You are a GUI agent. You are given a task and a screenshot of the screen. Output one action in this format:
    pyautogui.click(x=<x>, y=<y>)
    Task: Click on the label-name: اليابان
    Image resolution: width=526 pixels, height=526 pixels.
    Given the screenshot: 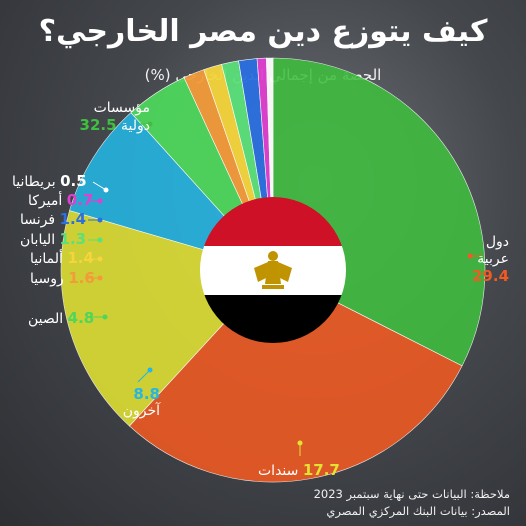 What is the action you would take?
    pyautogui.click(x=38, y=240)
    